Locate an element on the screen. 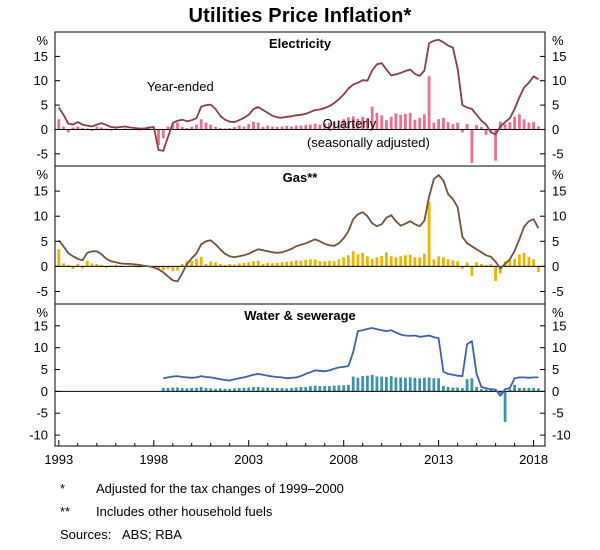 This screenshot has width=600, height=550. series-annotation: Year-ended is located at coordinates (180, 86).